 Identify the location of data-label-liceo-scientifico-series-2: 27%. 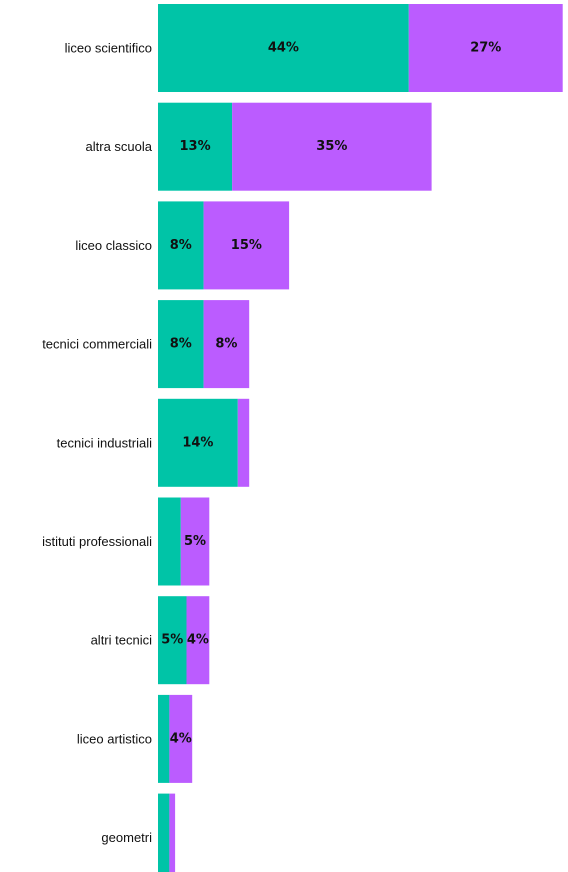
(485, 48).